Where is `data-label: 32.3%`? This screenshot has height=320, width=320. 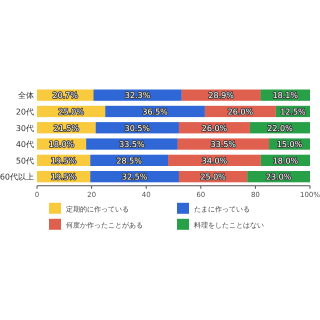
data-label: 32.3% is located at coordinates (137, 95).